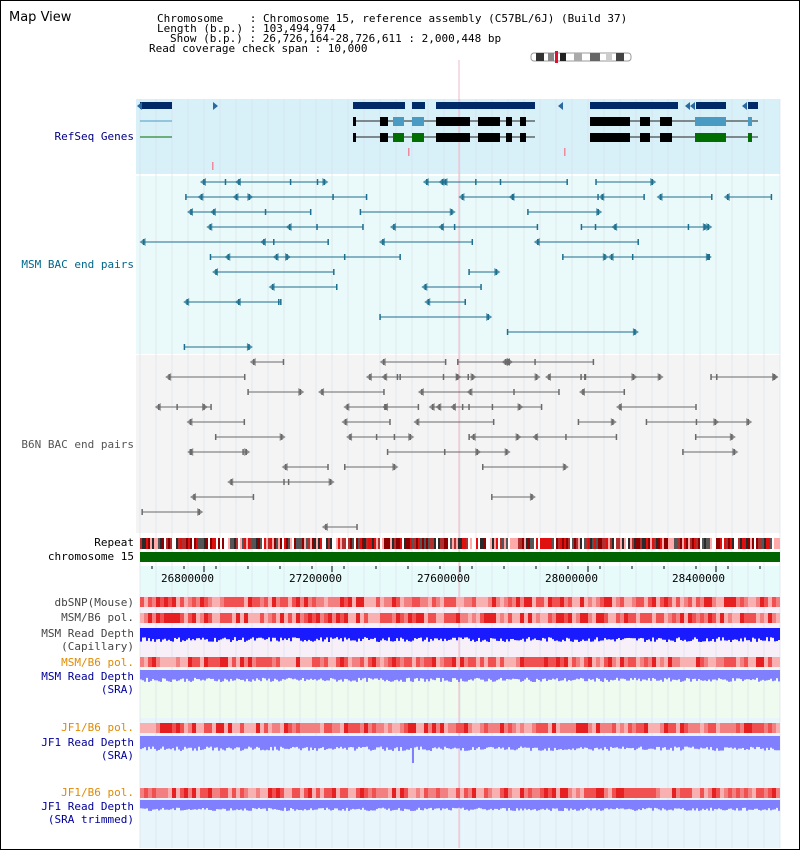 This screenshot has width=800, height=850. Describe the element at coordinates (87, 806) in the screenshot. I see `jf1-read-depth-trimmed-label: JF1 Read Depth` at that location.